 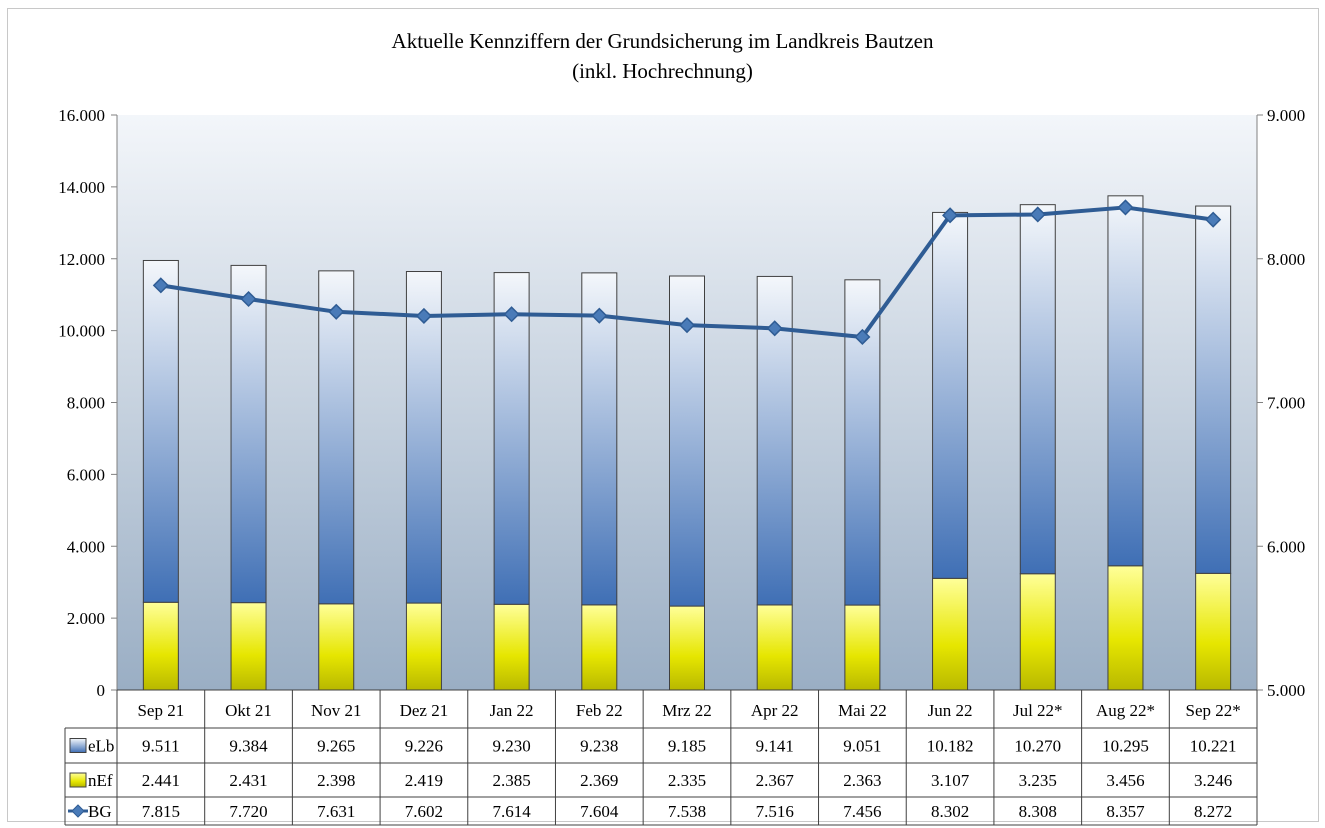 What do you see at coordinates (86, 474) in the screenshot?
I see `left-axis-tick-label: 6.000` at bounding box center [86, 474].